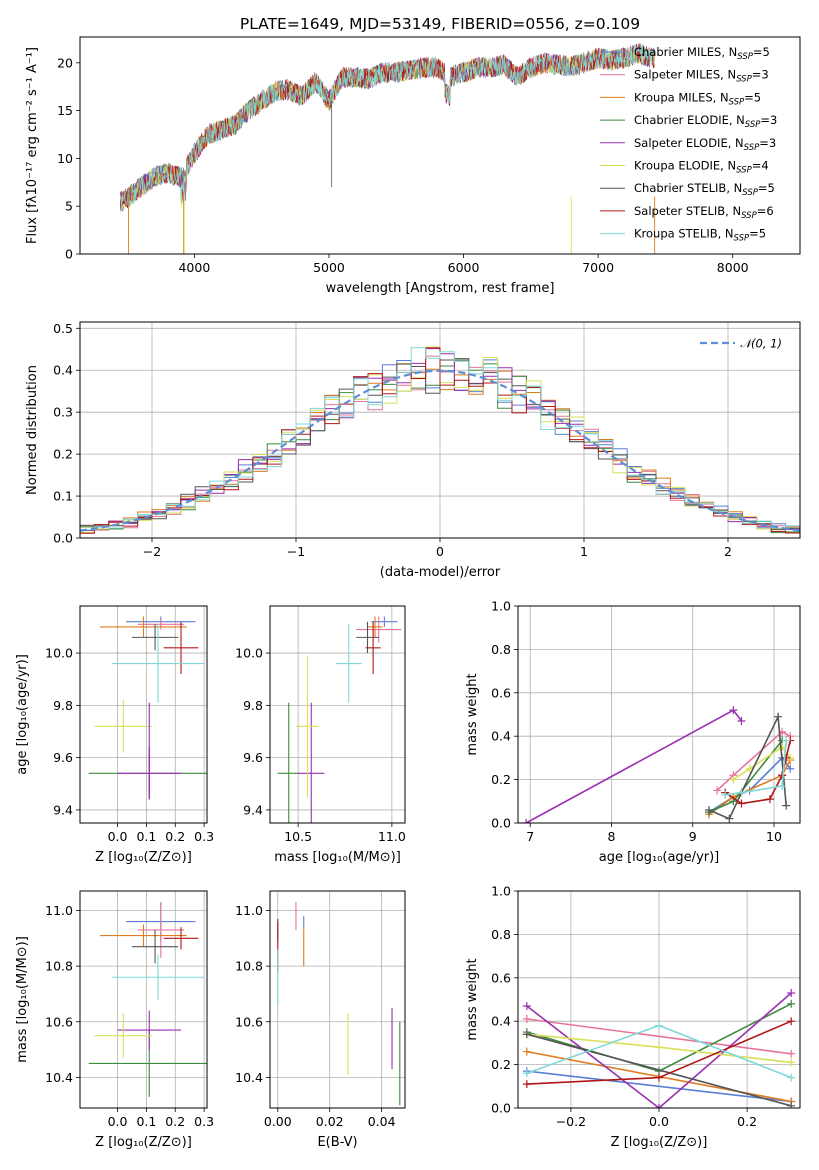 This screenshot has width=819, height=1170. I want to click on mass-vs-Z-ylabel: mass [log₁₀(M/M⊙)], so click(22, 999).